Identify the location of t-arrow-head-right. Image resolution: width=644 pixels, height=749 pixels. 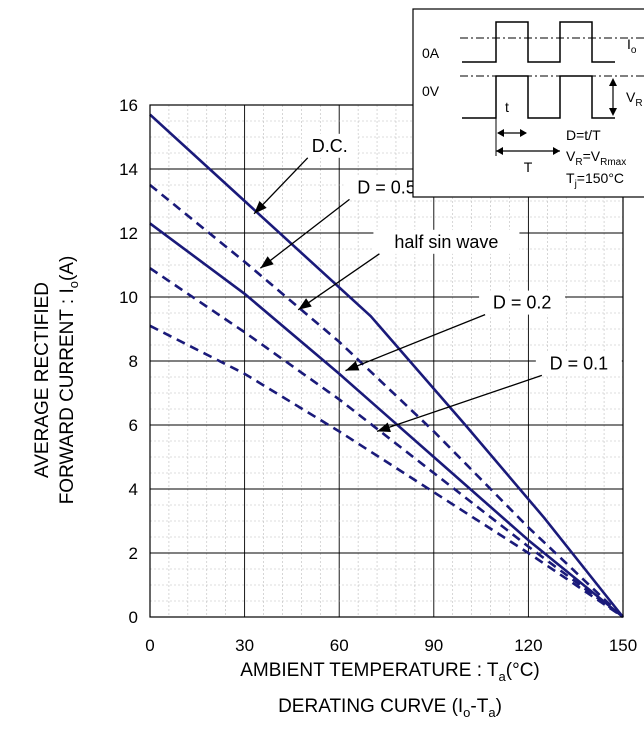
(523, 133).